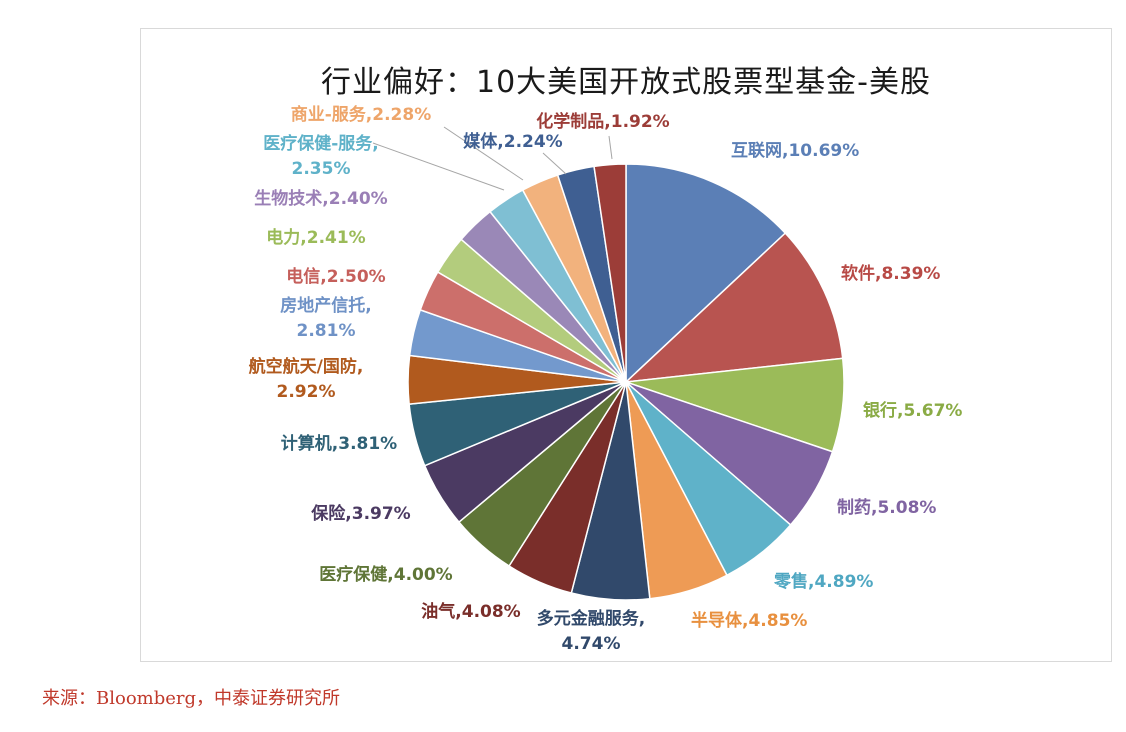 This screenshot has height=732, width=1126. I want to click on slice-label: 媒体,2.24%, so click(512, 141).